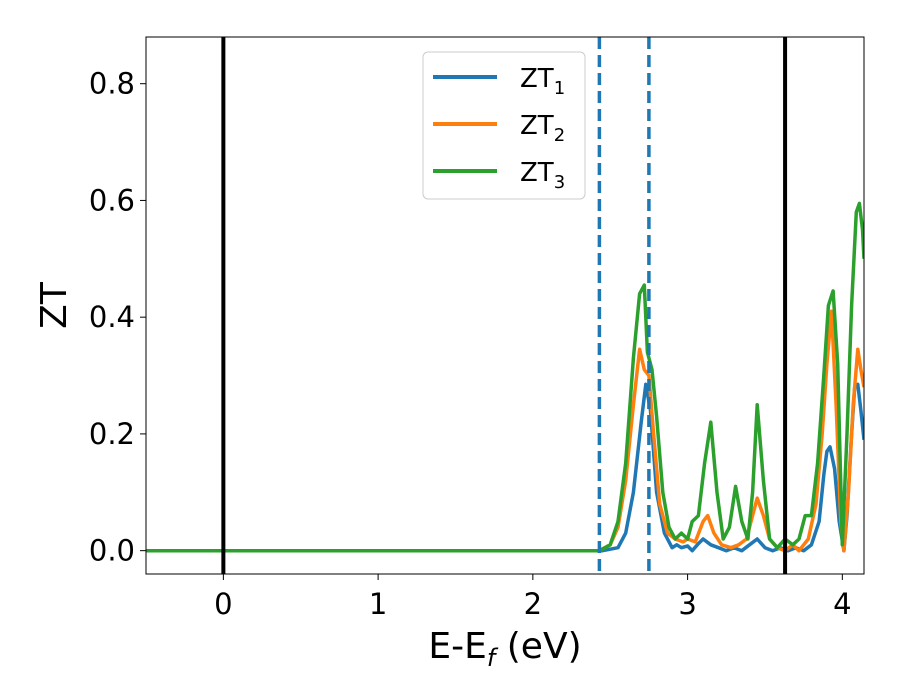 The width and height of the screenshot is (900, 700). Describe the element at coordinates (842, 604) in the screenshot. I see `x-tick-label: 4` at that location.